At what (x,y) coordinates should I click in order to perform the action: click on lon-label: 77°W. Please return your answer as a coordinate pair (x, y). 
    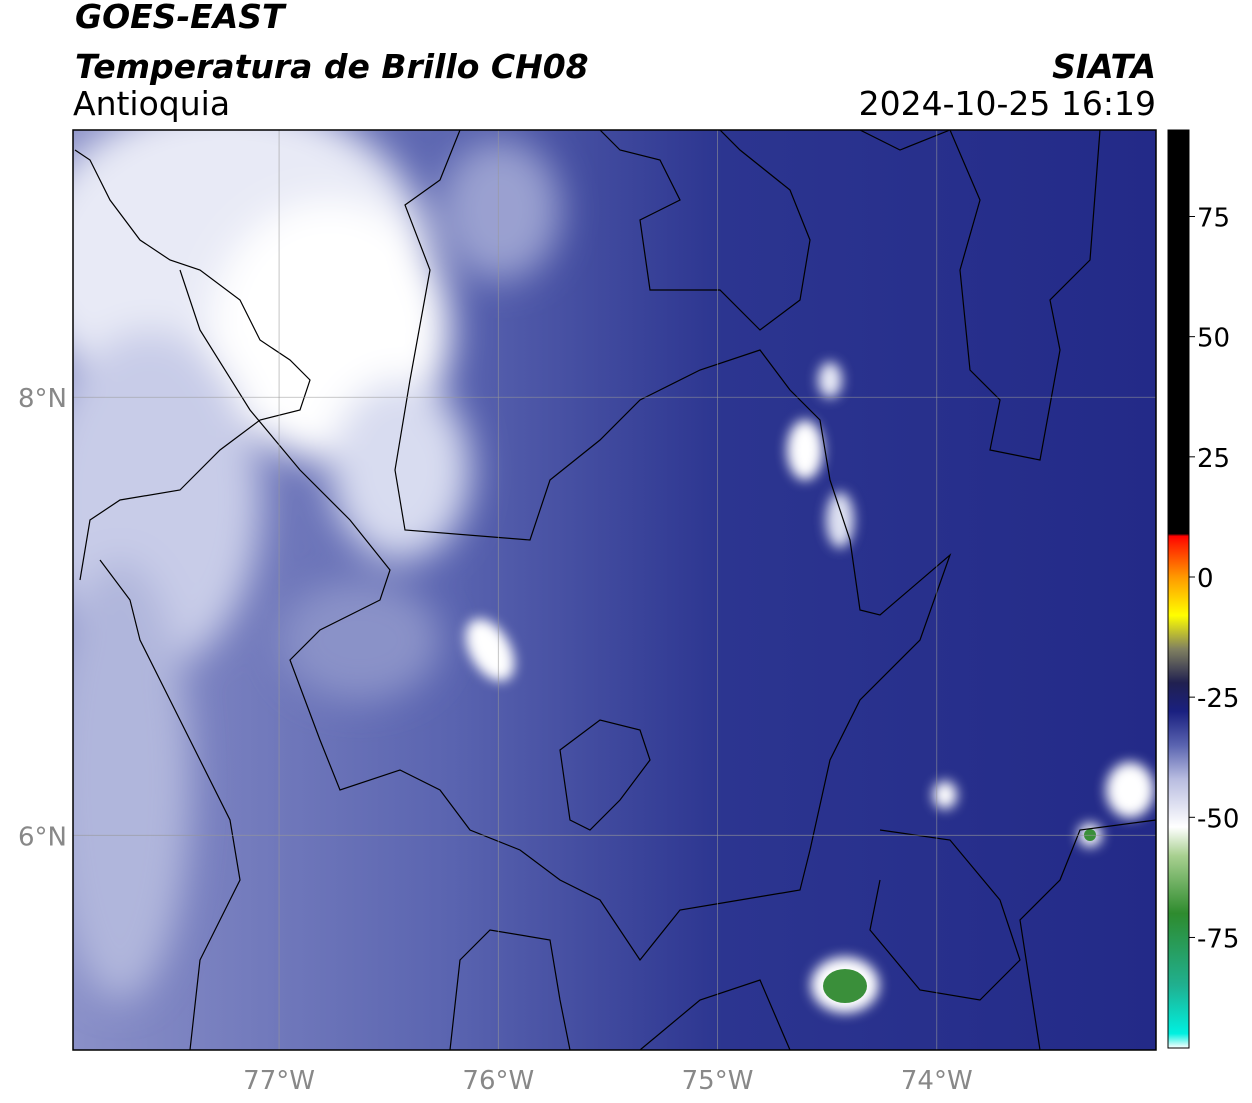
    Looking at the image, I should click on (279, 1081).